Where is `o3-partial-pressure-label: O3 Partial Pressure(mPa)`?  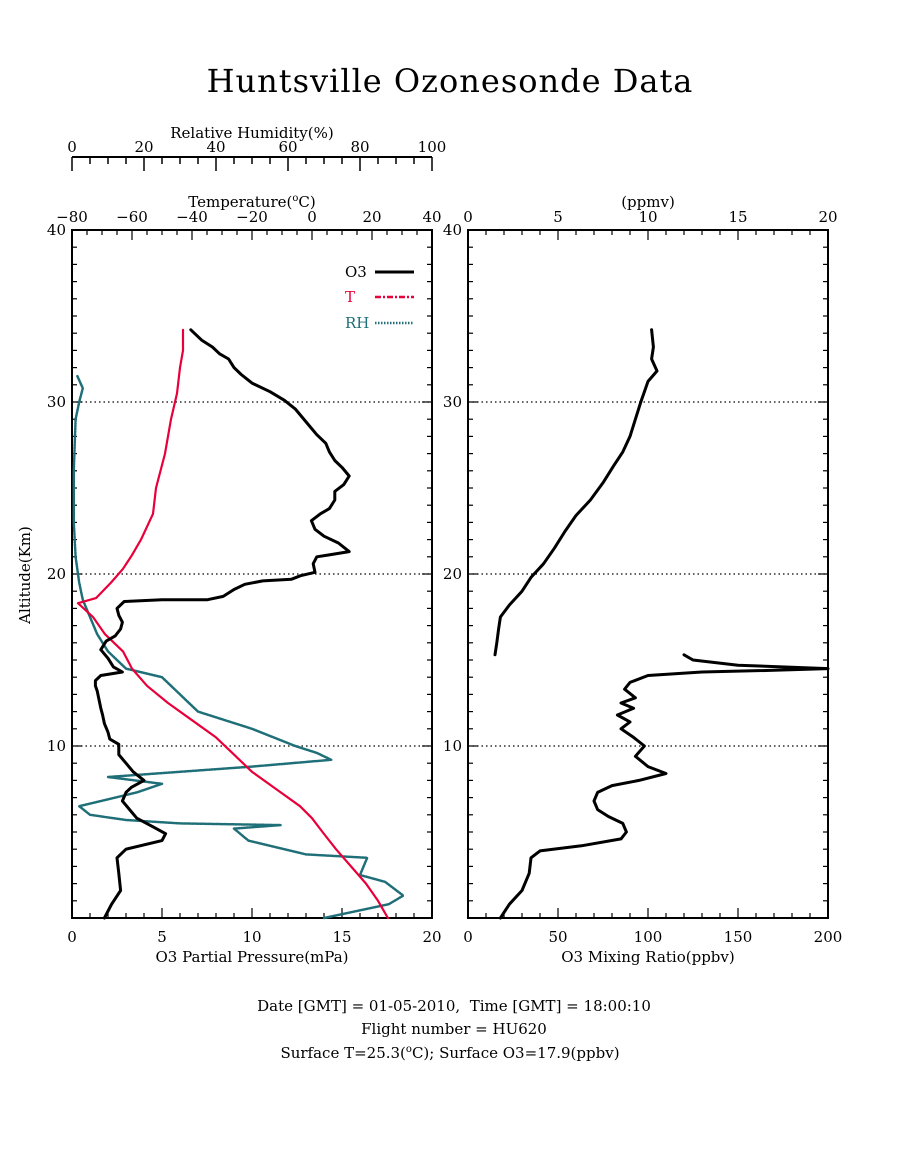 o3-partial-pressure-label: O3 Partial Pressure(mPa) is located at coordinates (251, 957).